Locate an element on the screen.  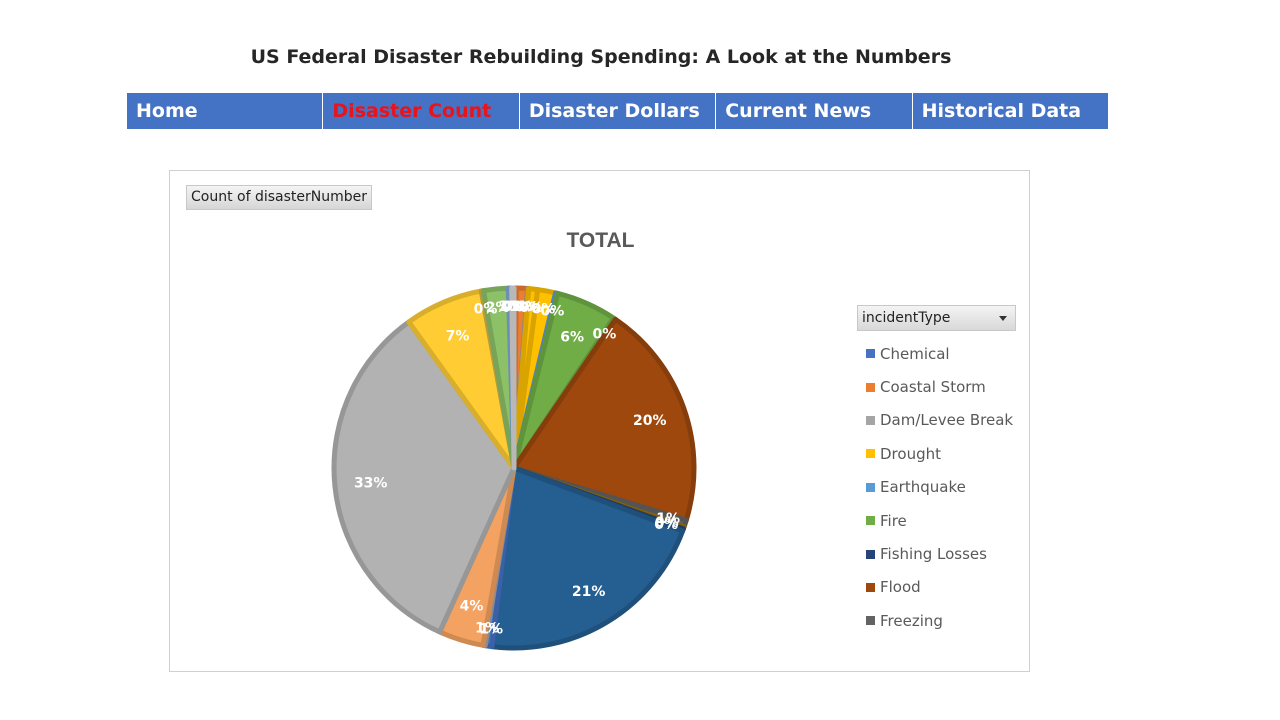
pie-data-label-20: 3% is located at coordinates (511, 307).